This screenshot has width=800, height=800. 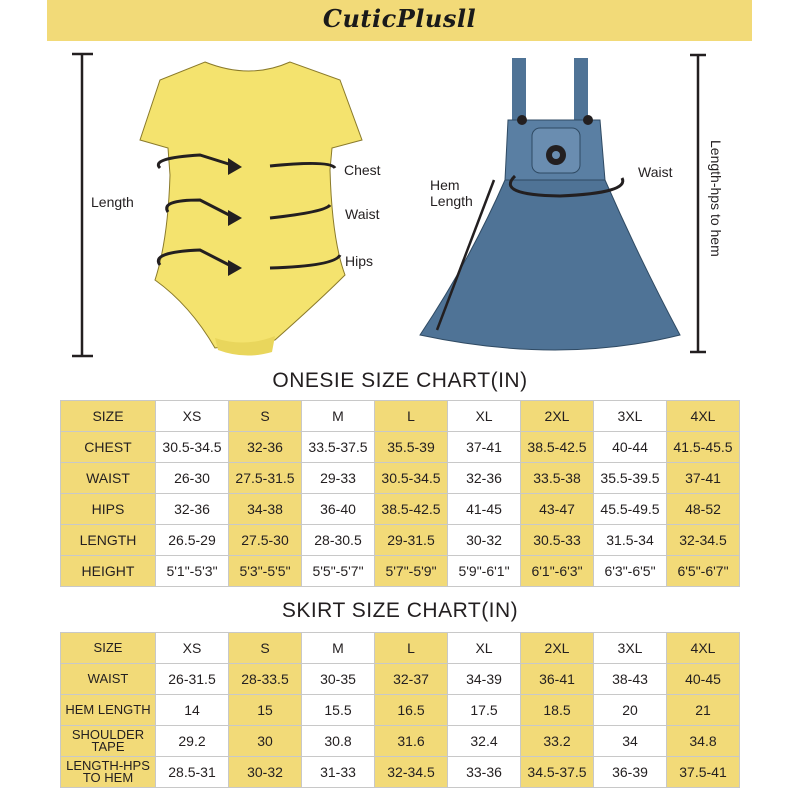 What do you see at coordinates (630, 772) in the screenshot?
I see `table-cell: 36-39` at bounding box center [630, 772].